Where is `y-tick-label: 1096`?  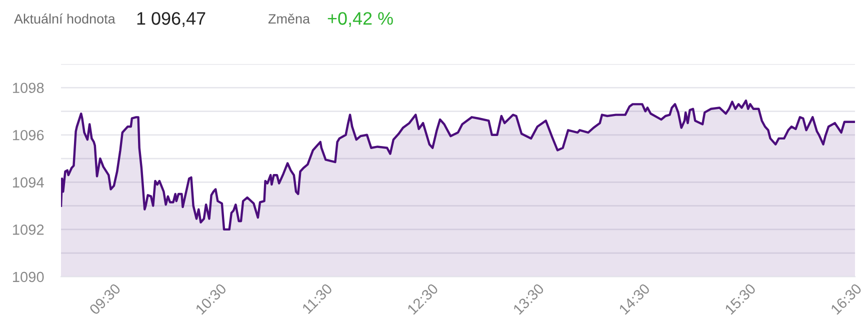
y-tick-label: 1096 is located at coordinates (28, 135).